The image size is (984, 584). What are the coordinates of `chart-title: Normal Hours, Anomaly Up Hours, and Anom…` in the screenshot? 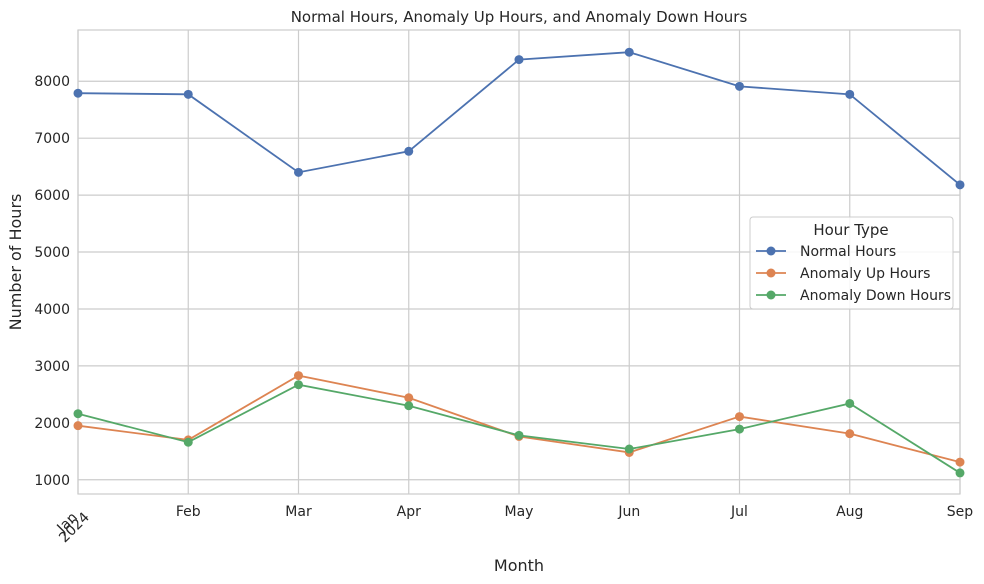 It's located at (519, 17).